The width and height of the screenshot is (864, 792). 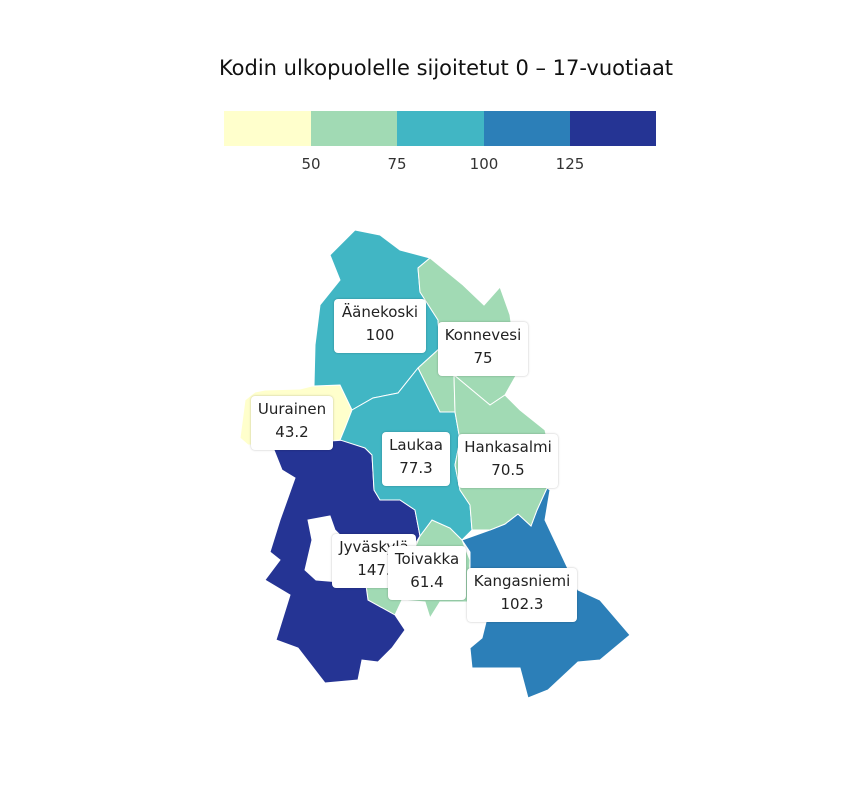 What do you see at coordinates (508, 447) in the screenshot?
I see `label-name: Hankasalmi` at bounding box center [508, 447].